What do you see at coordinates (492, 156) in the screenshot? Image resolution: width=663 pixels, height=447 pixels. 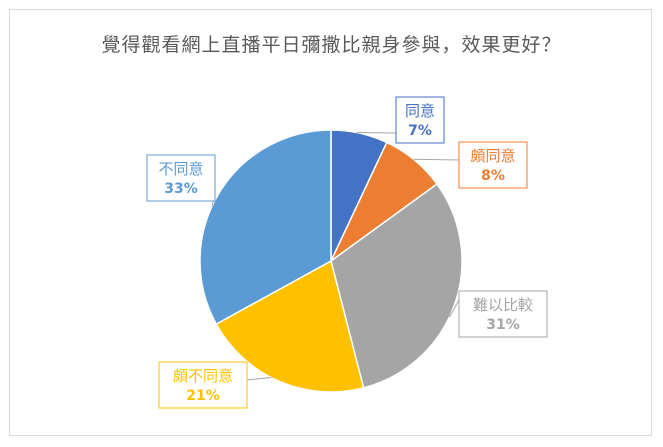 I see `slice-label: 頗同意` at bounding box center [492, 156].